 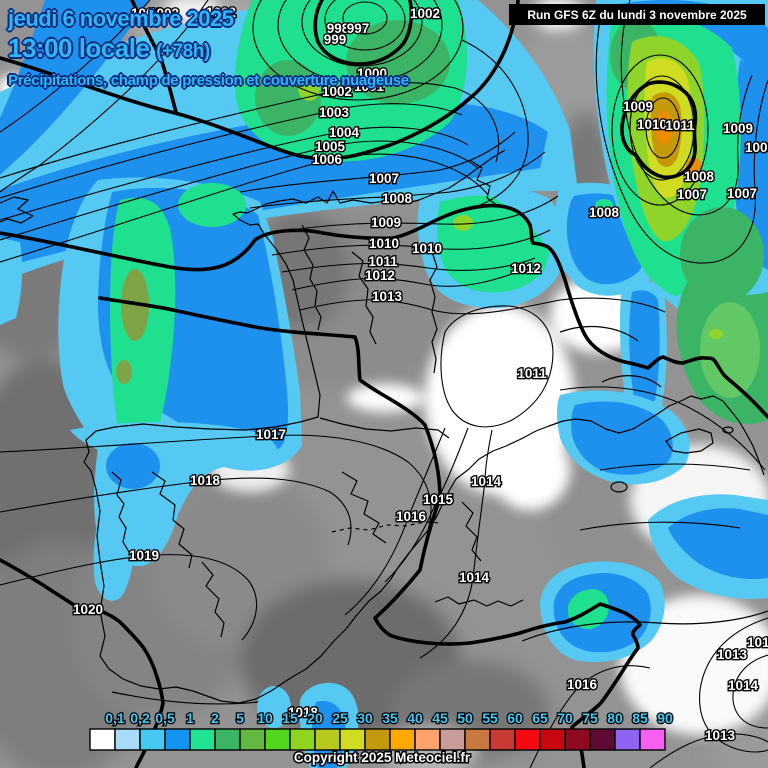 What do you see at coordinates (365, 718) in the screenshot?
I see `legend-value-label: 30` at bounding box center [365, 718].